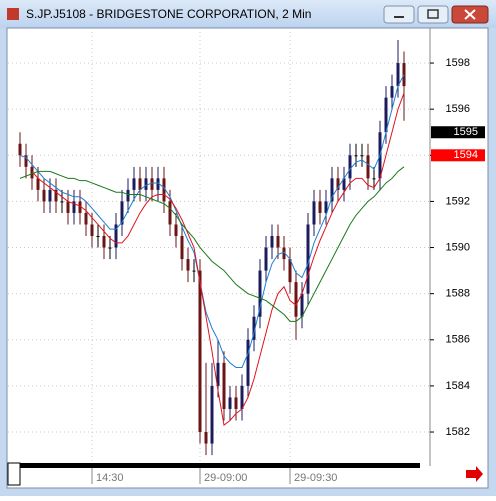 The image size is (496, 501). Describe the element at coordinates (13, 14) in the screenshot. I see `window-icon` at that location.